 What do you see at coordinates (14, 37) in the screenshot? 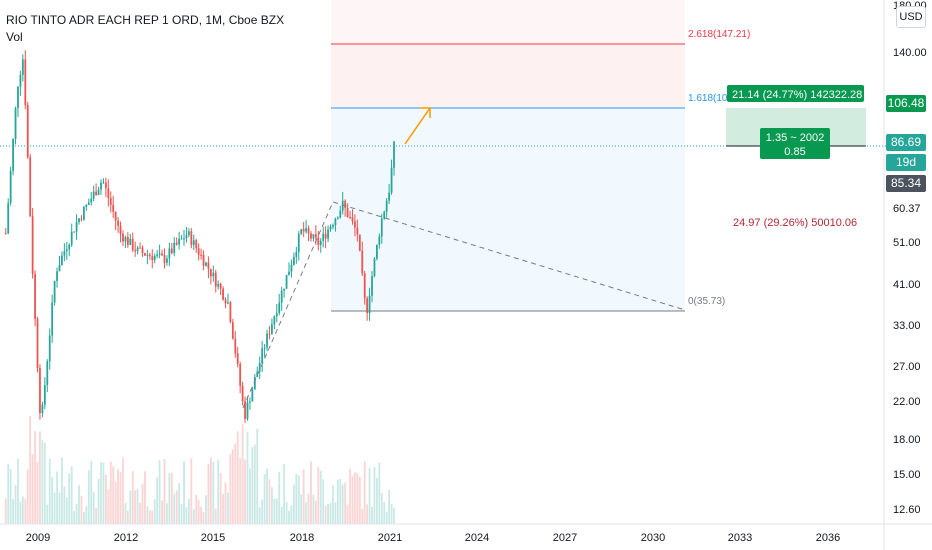
I see `volume-indicator-label: Vol` at bounding box center [14, 37].